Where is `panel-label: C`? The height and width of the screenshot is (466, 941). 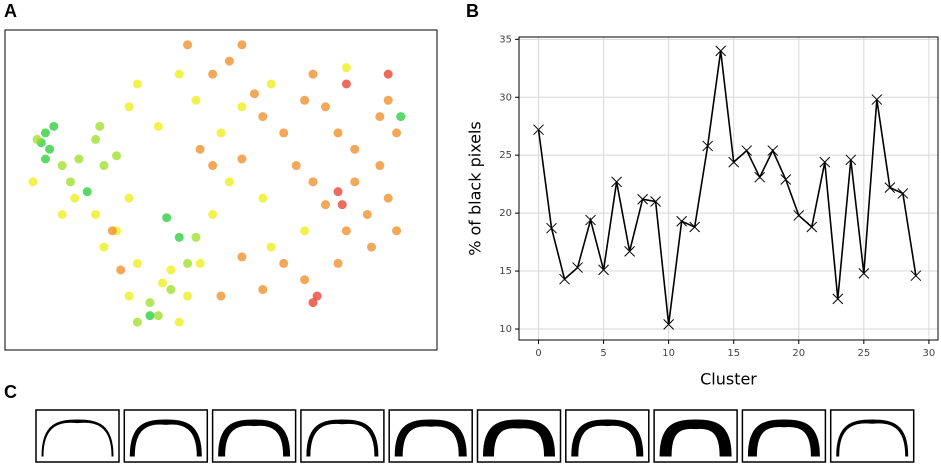
panel-label: C is located at coordinates (10, 392).